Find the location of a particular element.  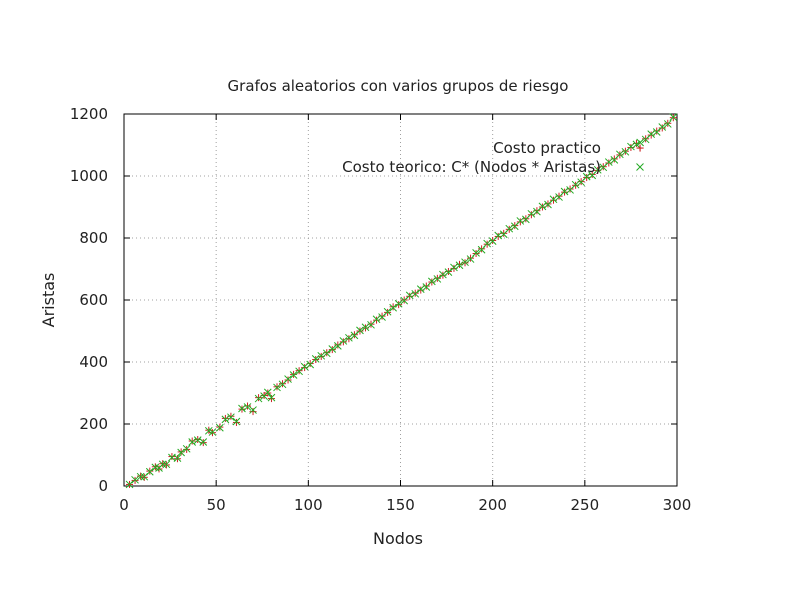

x-tick-label: 0 is located at coordinates (124, 505).